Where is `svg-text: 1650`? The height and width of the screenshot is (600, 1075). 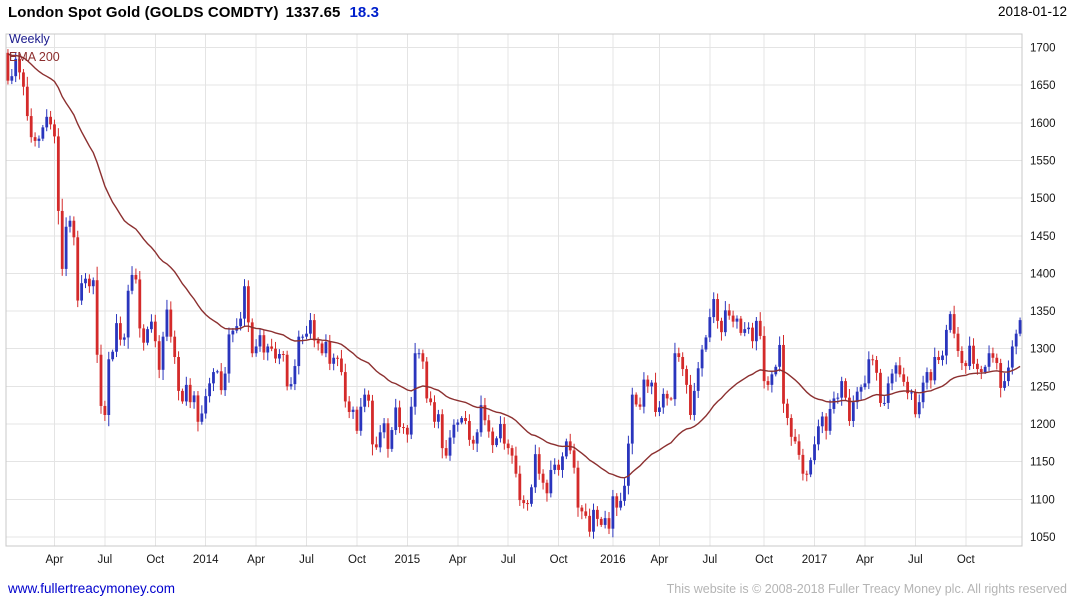 svg-text: 1650 is located at coordinates (1043, 86).